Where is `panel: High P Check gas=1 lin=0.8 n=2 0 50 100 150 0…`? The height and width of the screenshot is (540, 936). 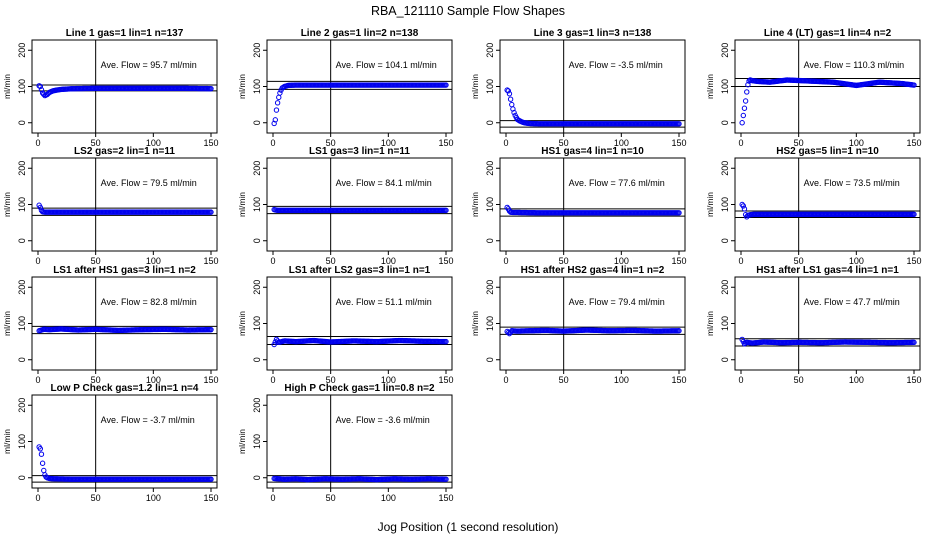 panel: High P Check gas=1 lin=0.8 n=2 0 50 100 150 0… is located at coordinates (345, 443).